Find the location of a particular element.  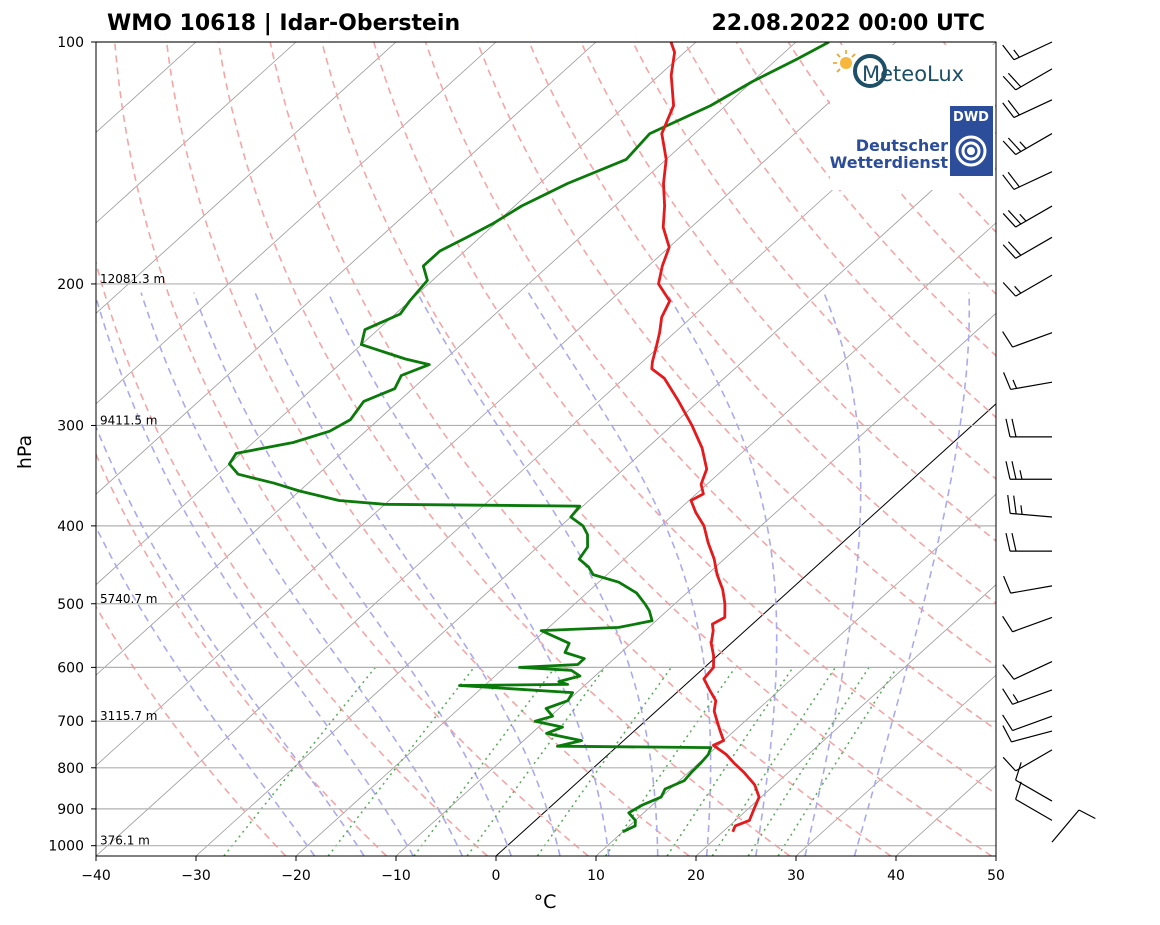

y-tick-label: 500 is located at coordinates (70, 605).